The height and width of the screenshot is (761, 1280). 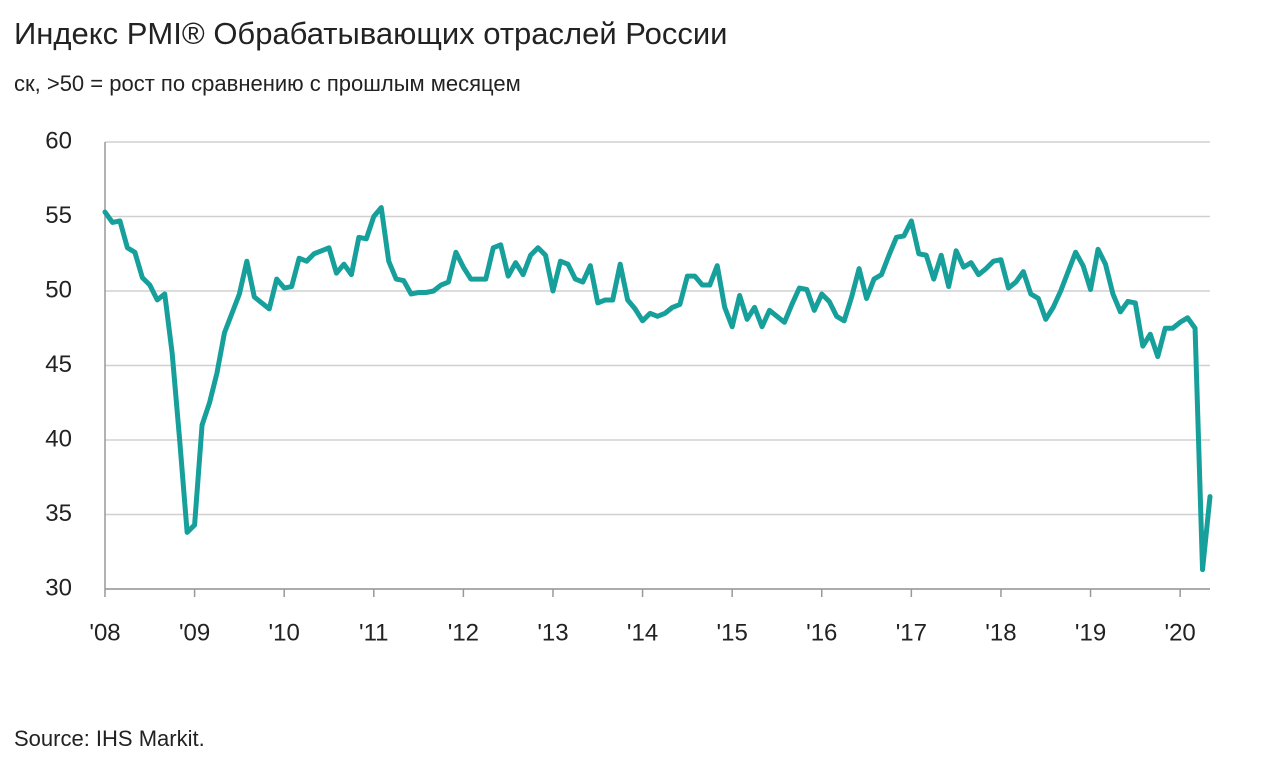 I want to click on x-tick-label: '08, so click(x=104, y=632).